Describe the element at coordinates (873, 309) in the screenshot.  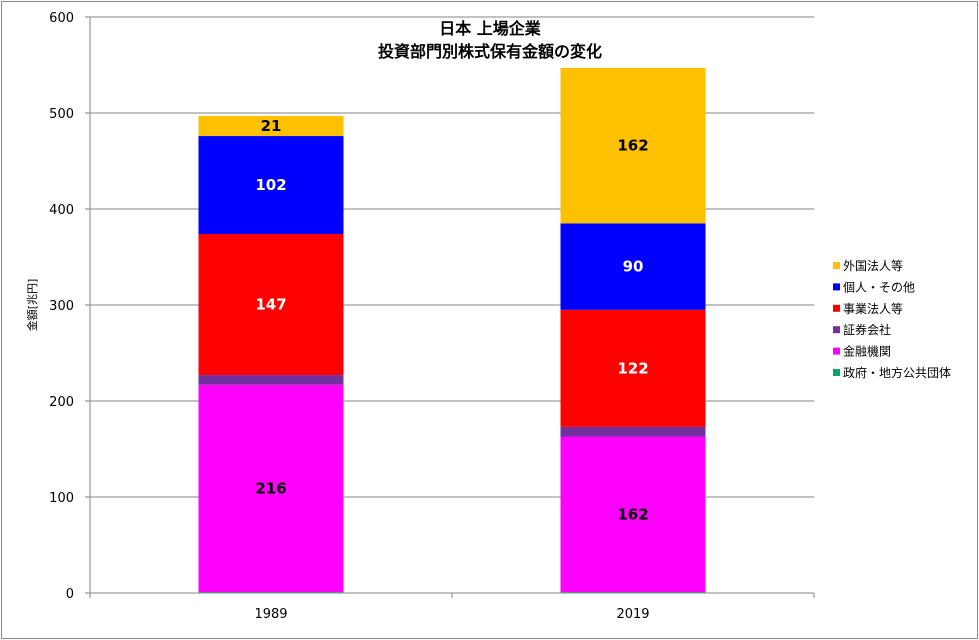
I see `legend-label: 事業法人等` at that location.